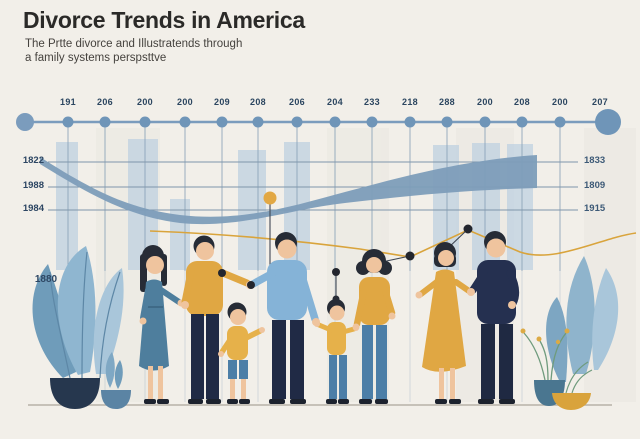 This screenshot has width=640, height=439. Describe the element at coordinates (68, 102) in the screenshot. I see `x-tick-label: 191` at that location.